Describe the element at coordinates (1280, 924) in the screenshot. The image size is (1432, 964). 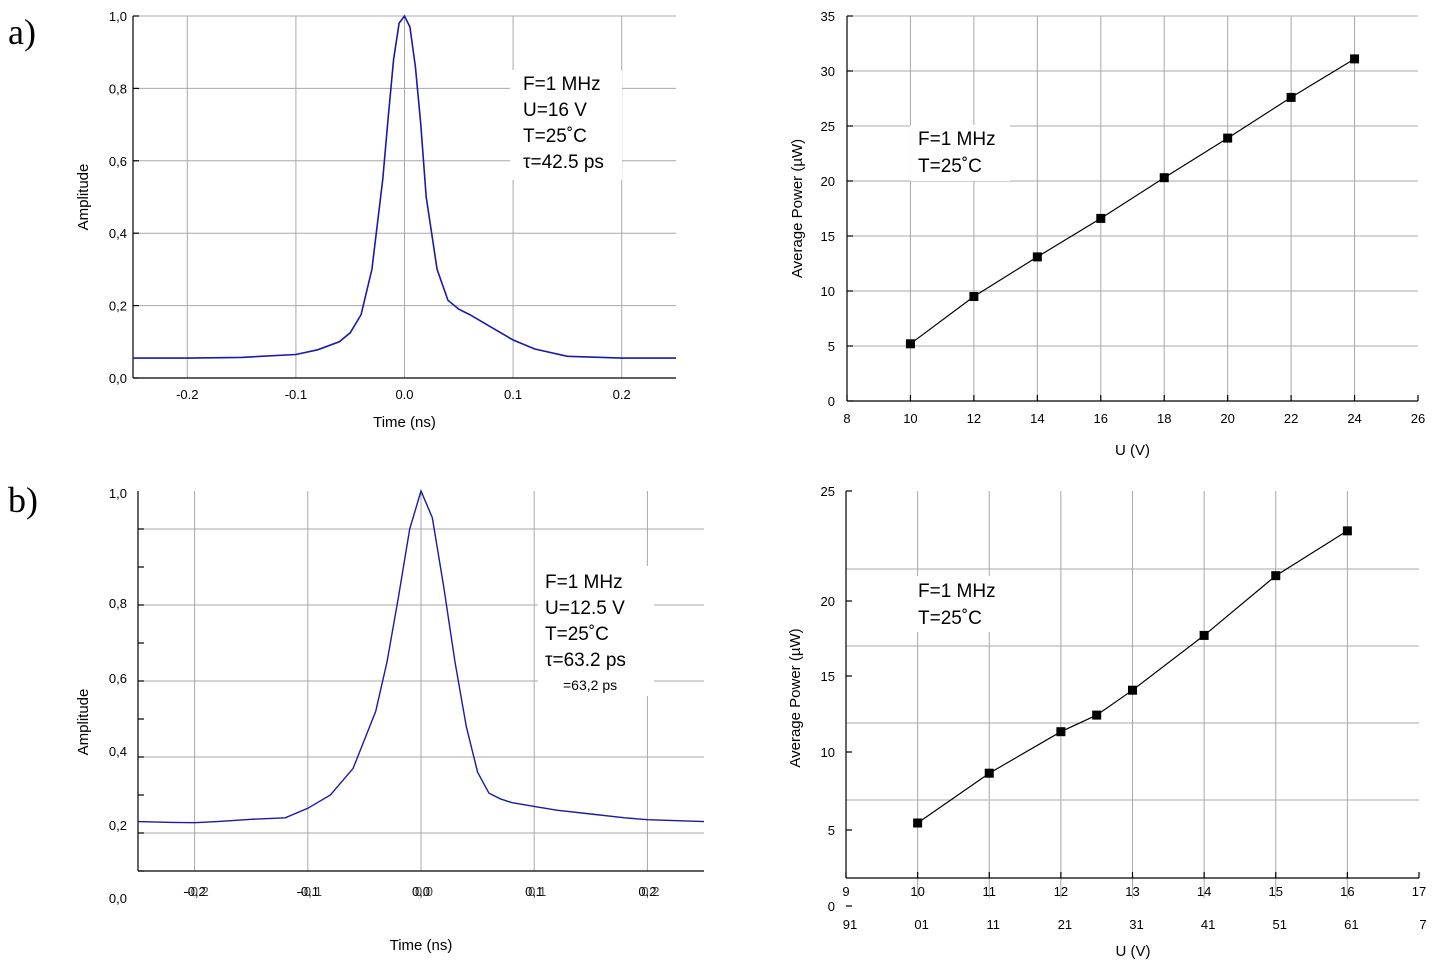
I see `x-tick-label-mirrored: 51` at that location.